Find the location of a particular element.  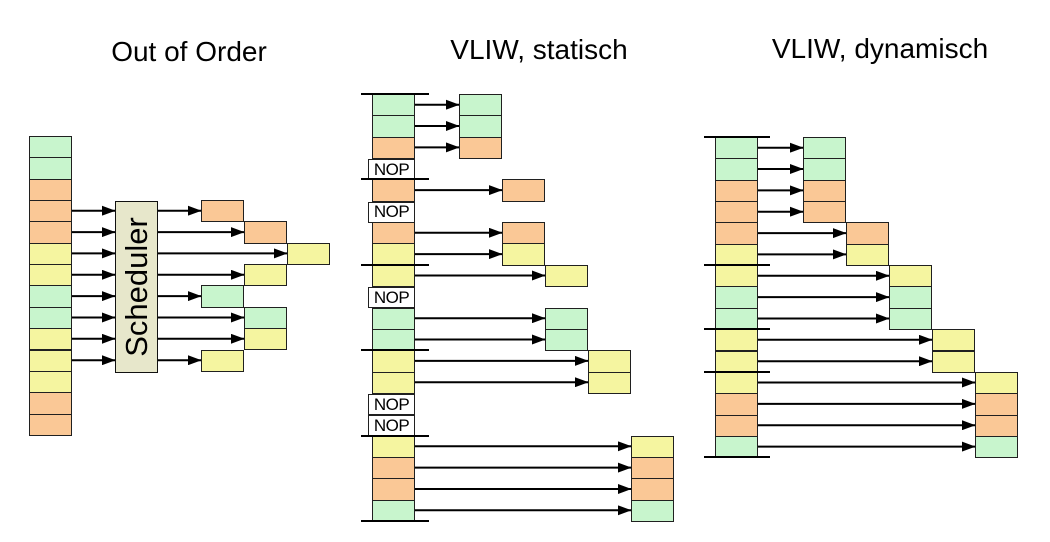

scheduler-box: Scheduler is located at coordinates (136, 287).